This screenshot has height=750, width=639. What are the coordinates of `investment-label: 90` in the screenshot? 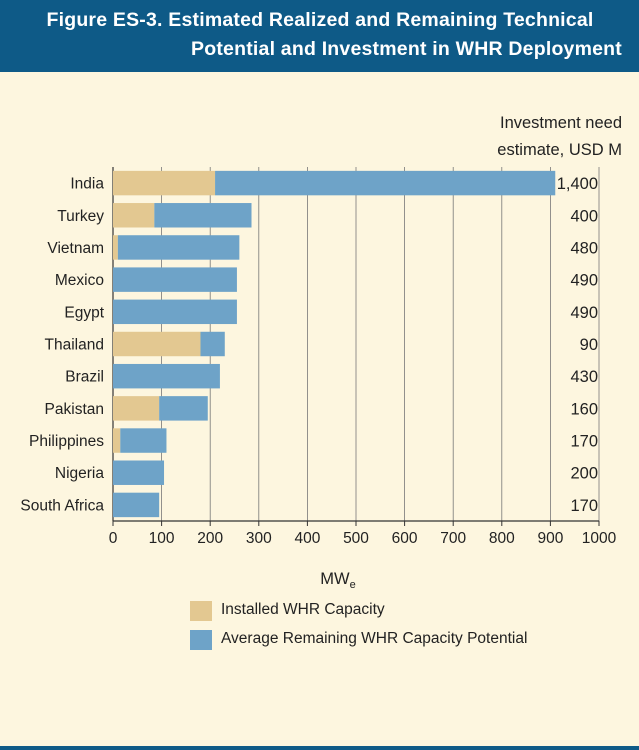 It's located at (589, 345).